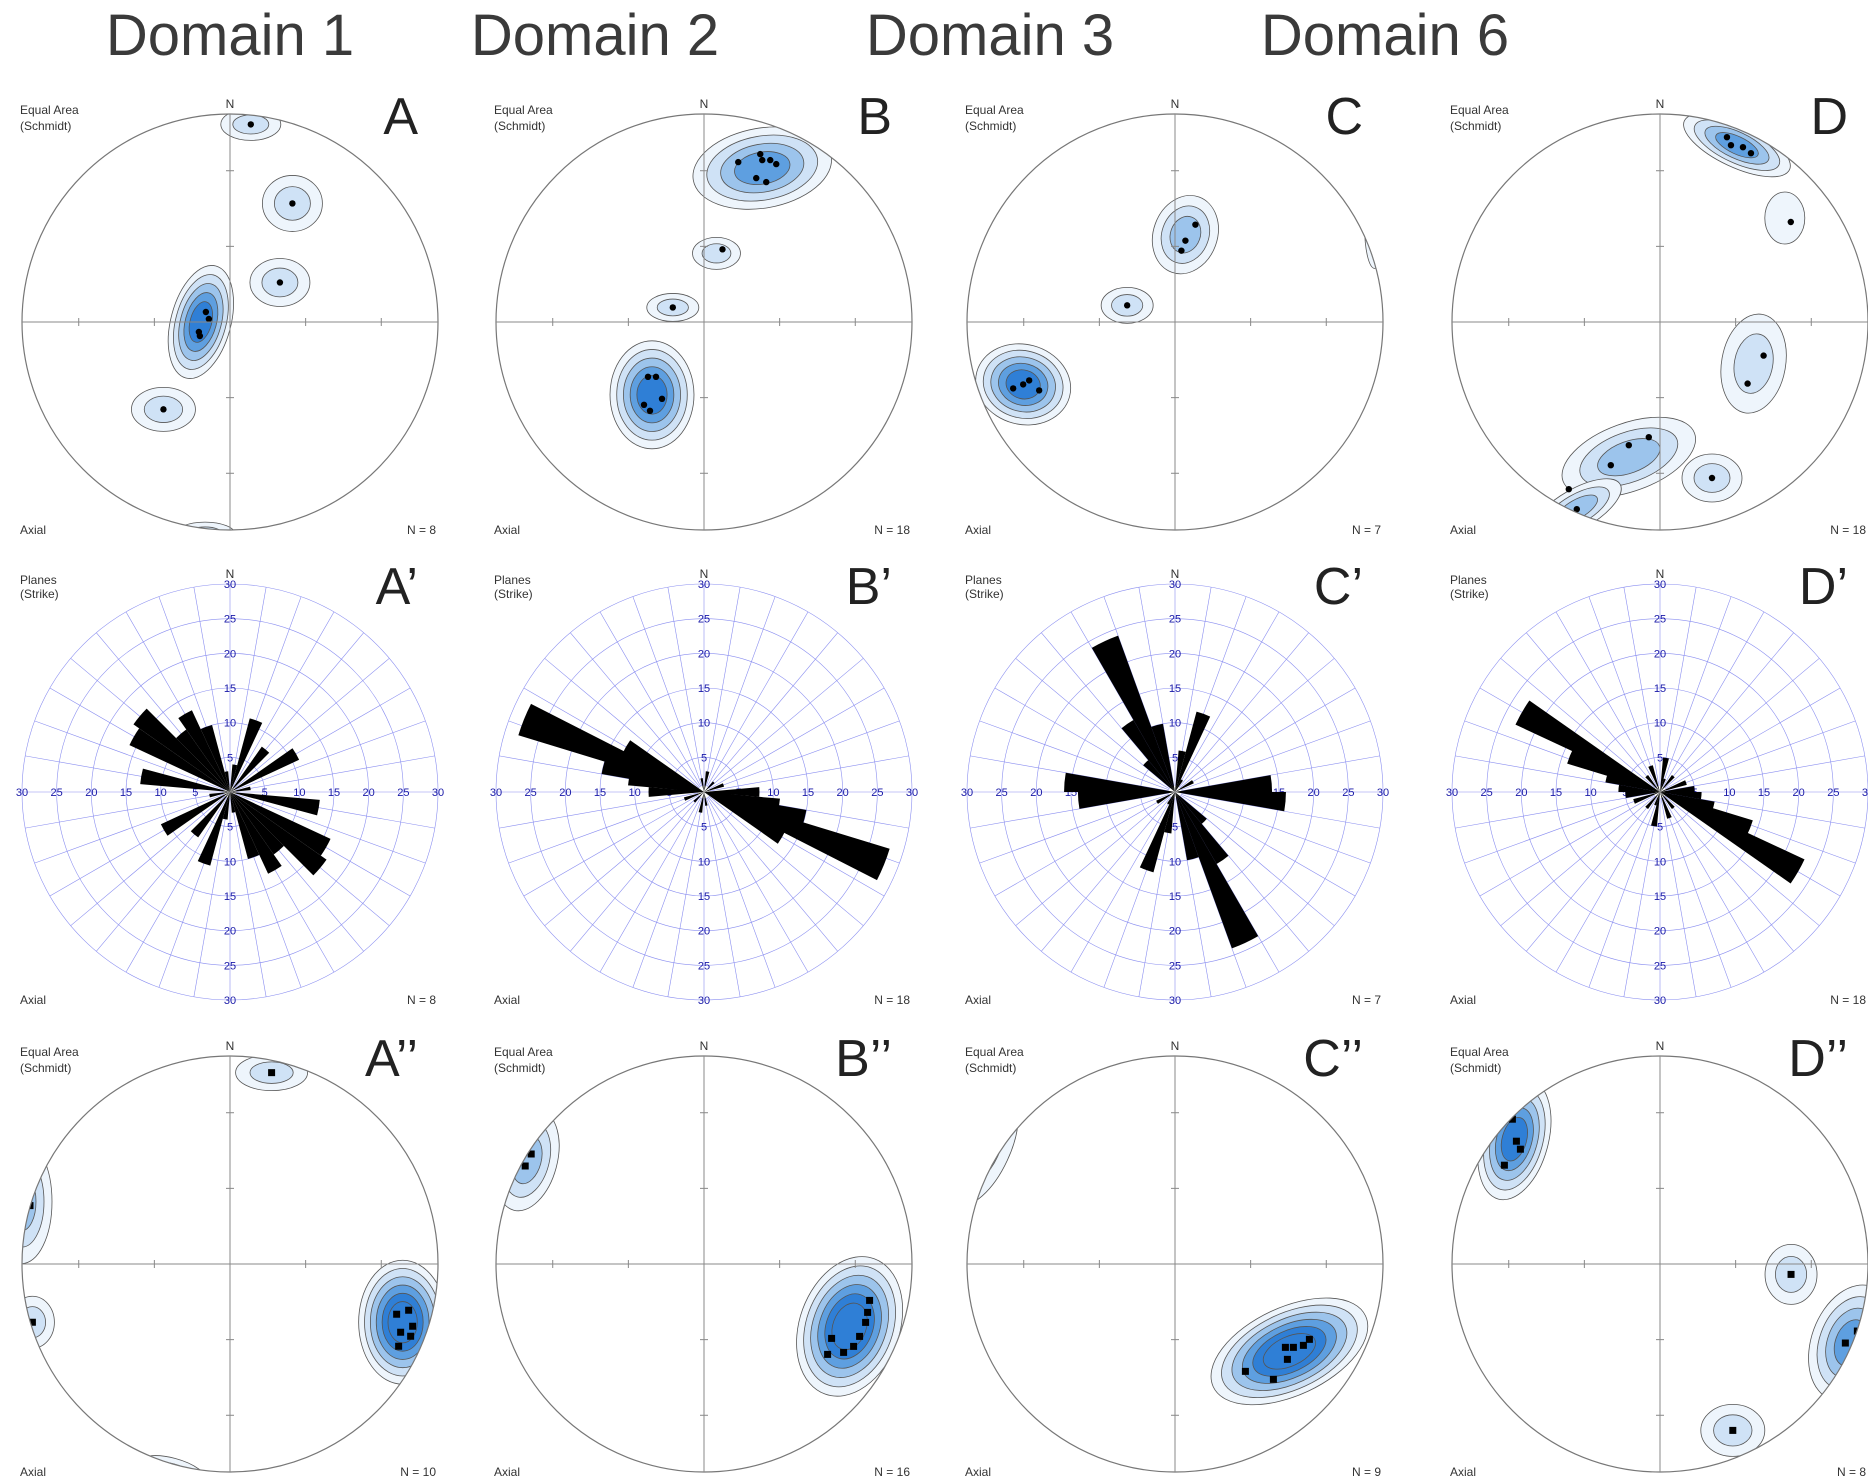 This screenshot has height=1481, width=1868. Describe the element at coordinates (230, 35) in the screenshot. I see `column-title-domain-1: Domain 1` at that location.